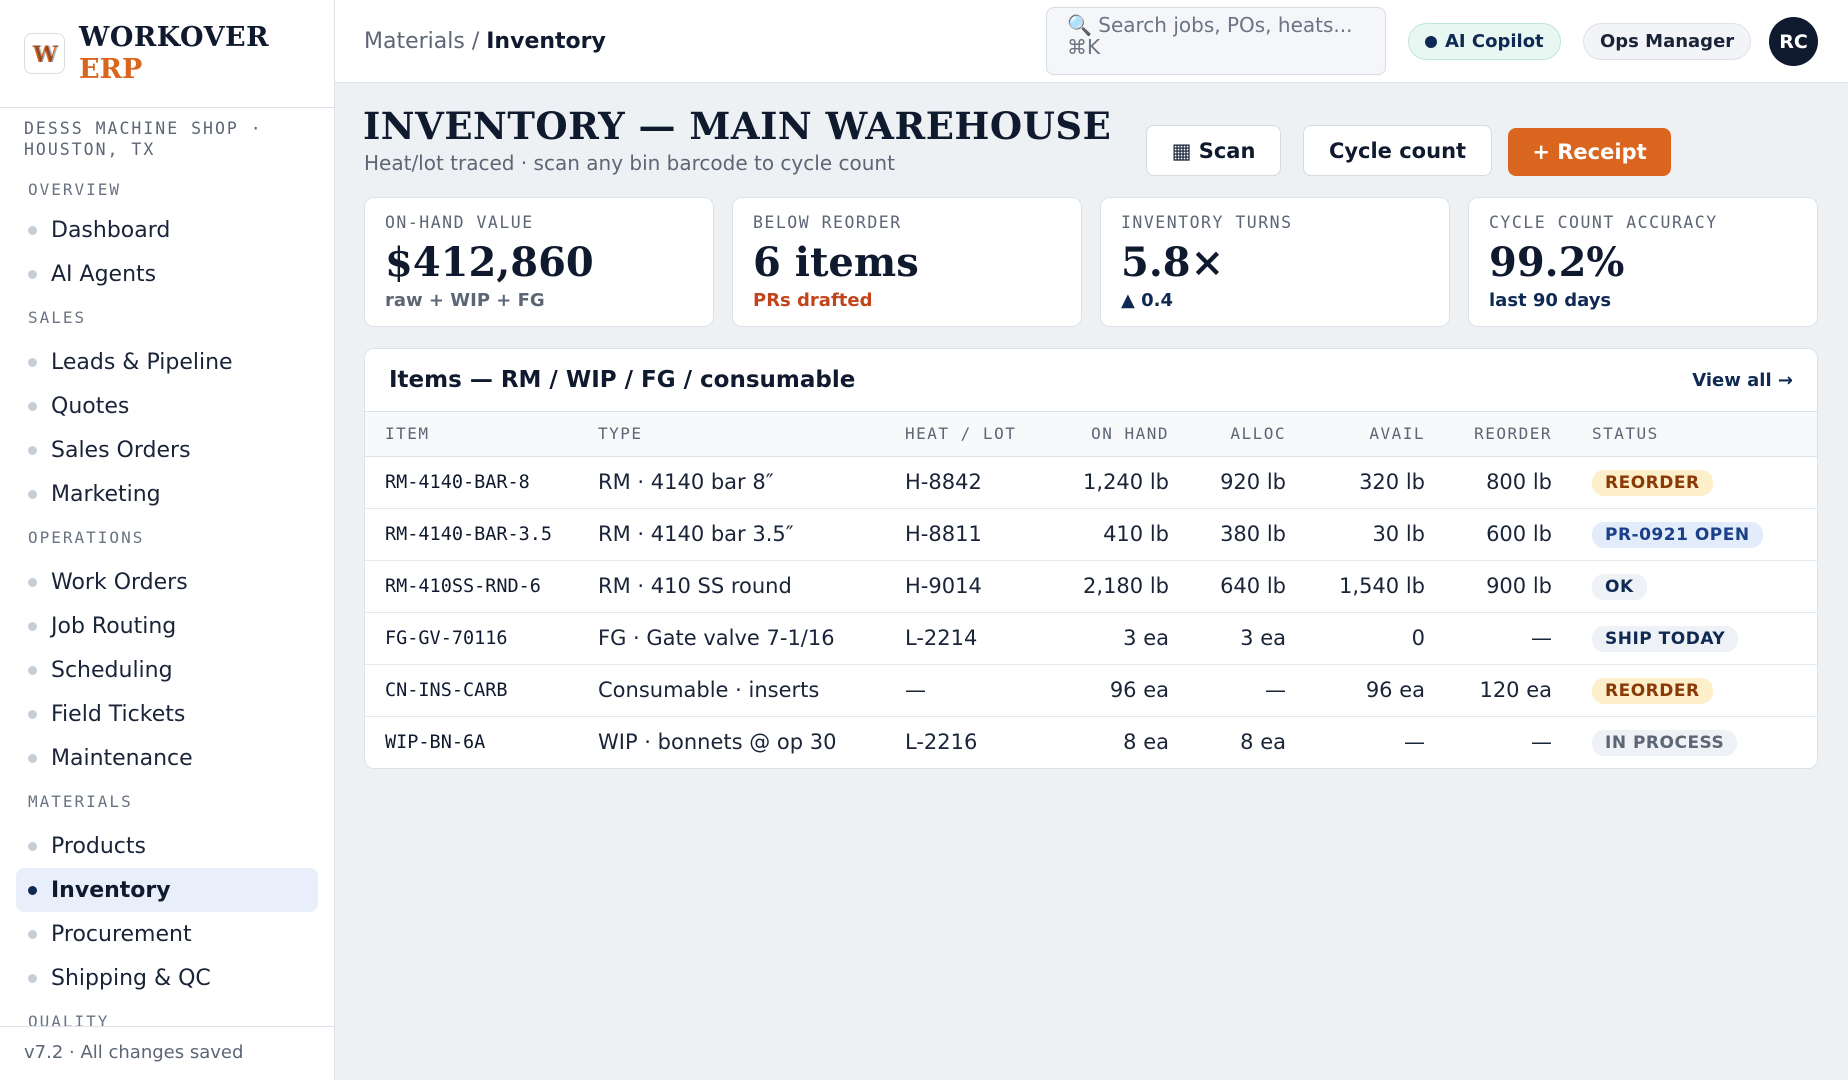 The image size is (1848, 1080). I want to click on sidebar-item-label: AI Agents, so click(104, 274).